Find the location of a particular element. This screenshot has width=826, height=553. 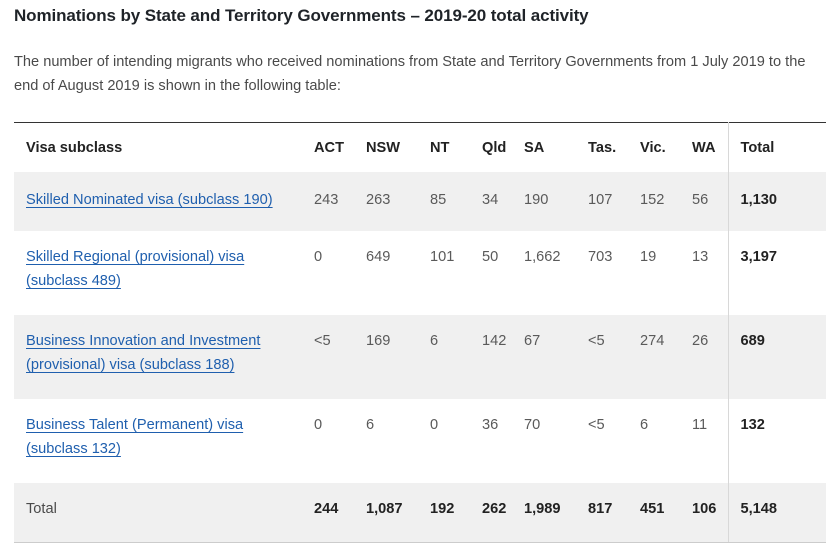

table-cell: 263 is located at coordinates (388, 201).